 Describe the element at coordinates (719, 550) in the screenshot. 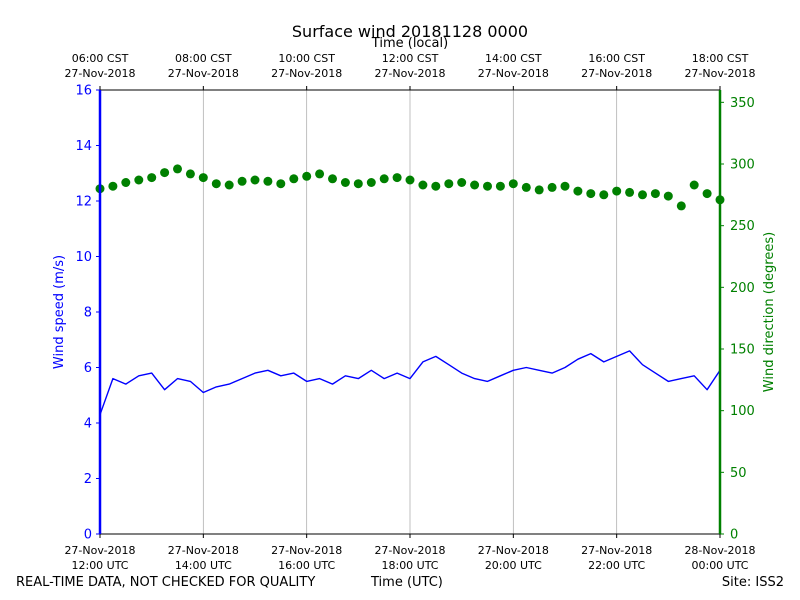

I see `bottom-tick-date: 28-Nov-2018` at that location.